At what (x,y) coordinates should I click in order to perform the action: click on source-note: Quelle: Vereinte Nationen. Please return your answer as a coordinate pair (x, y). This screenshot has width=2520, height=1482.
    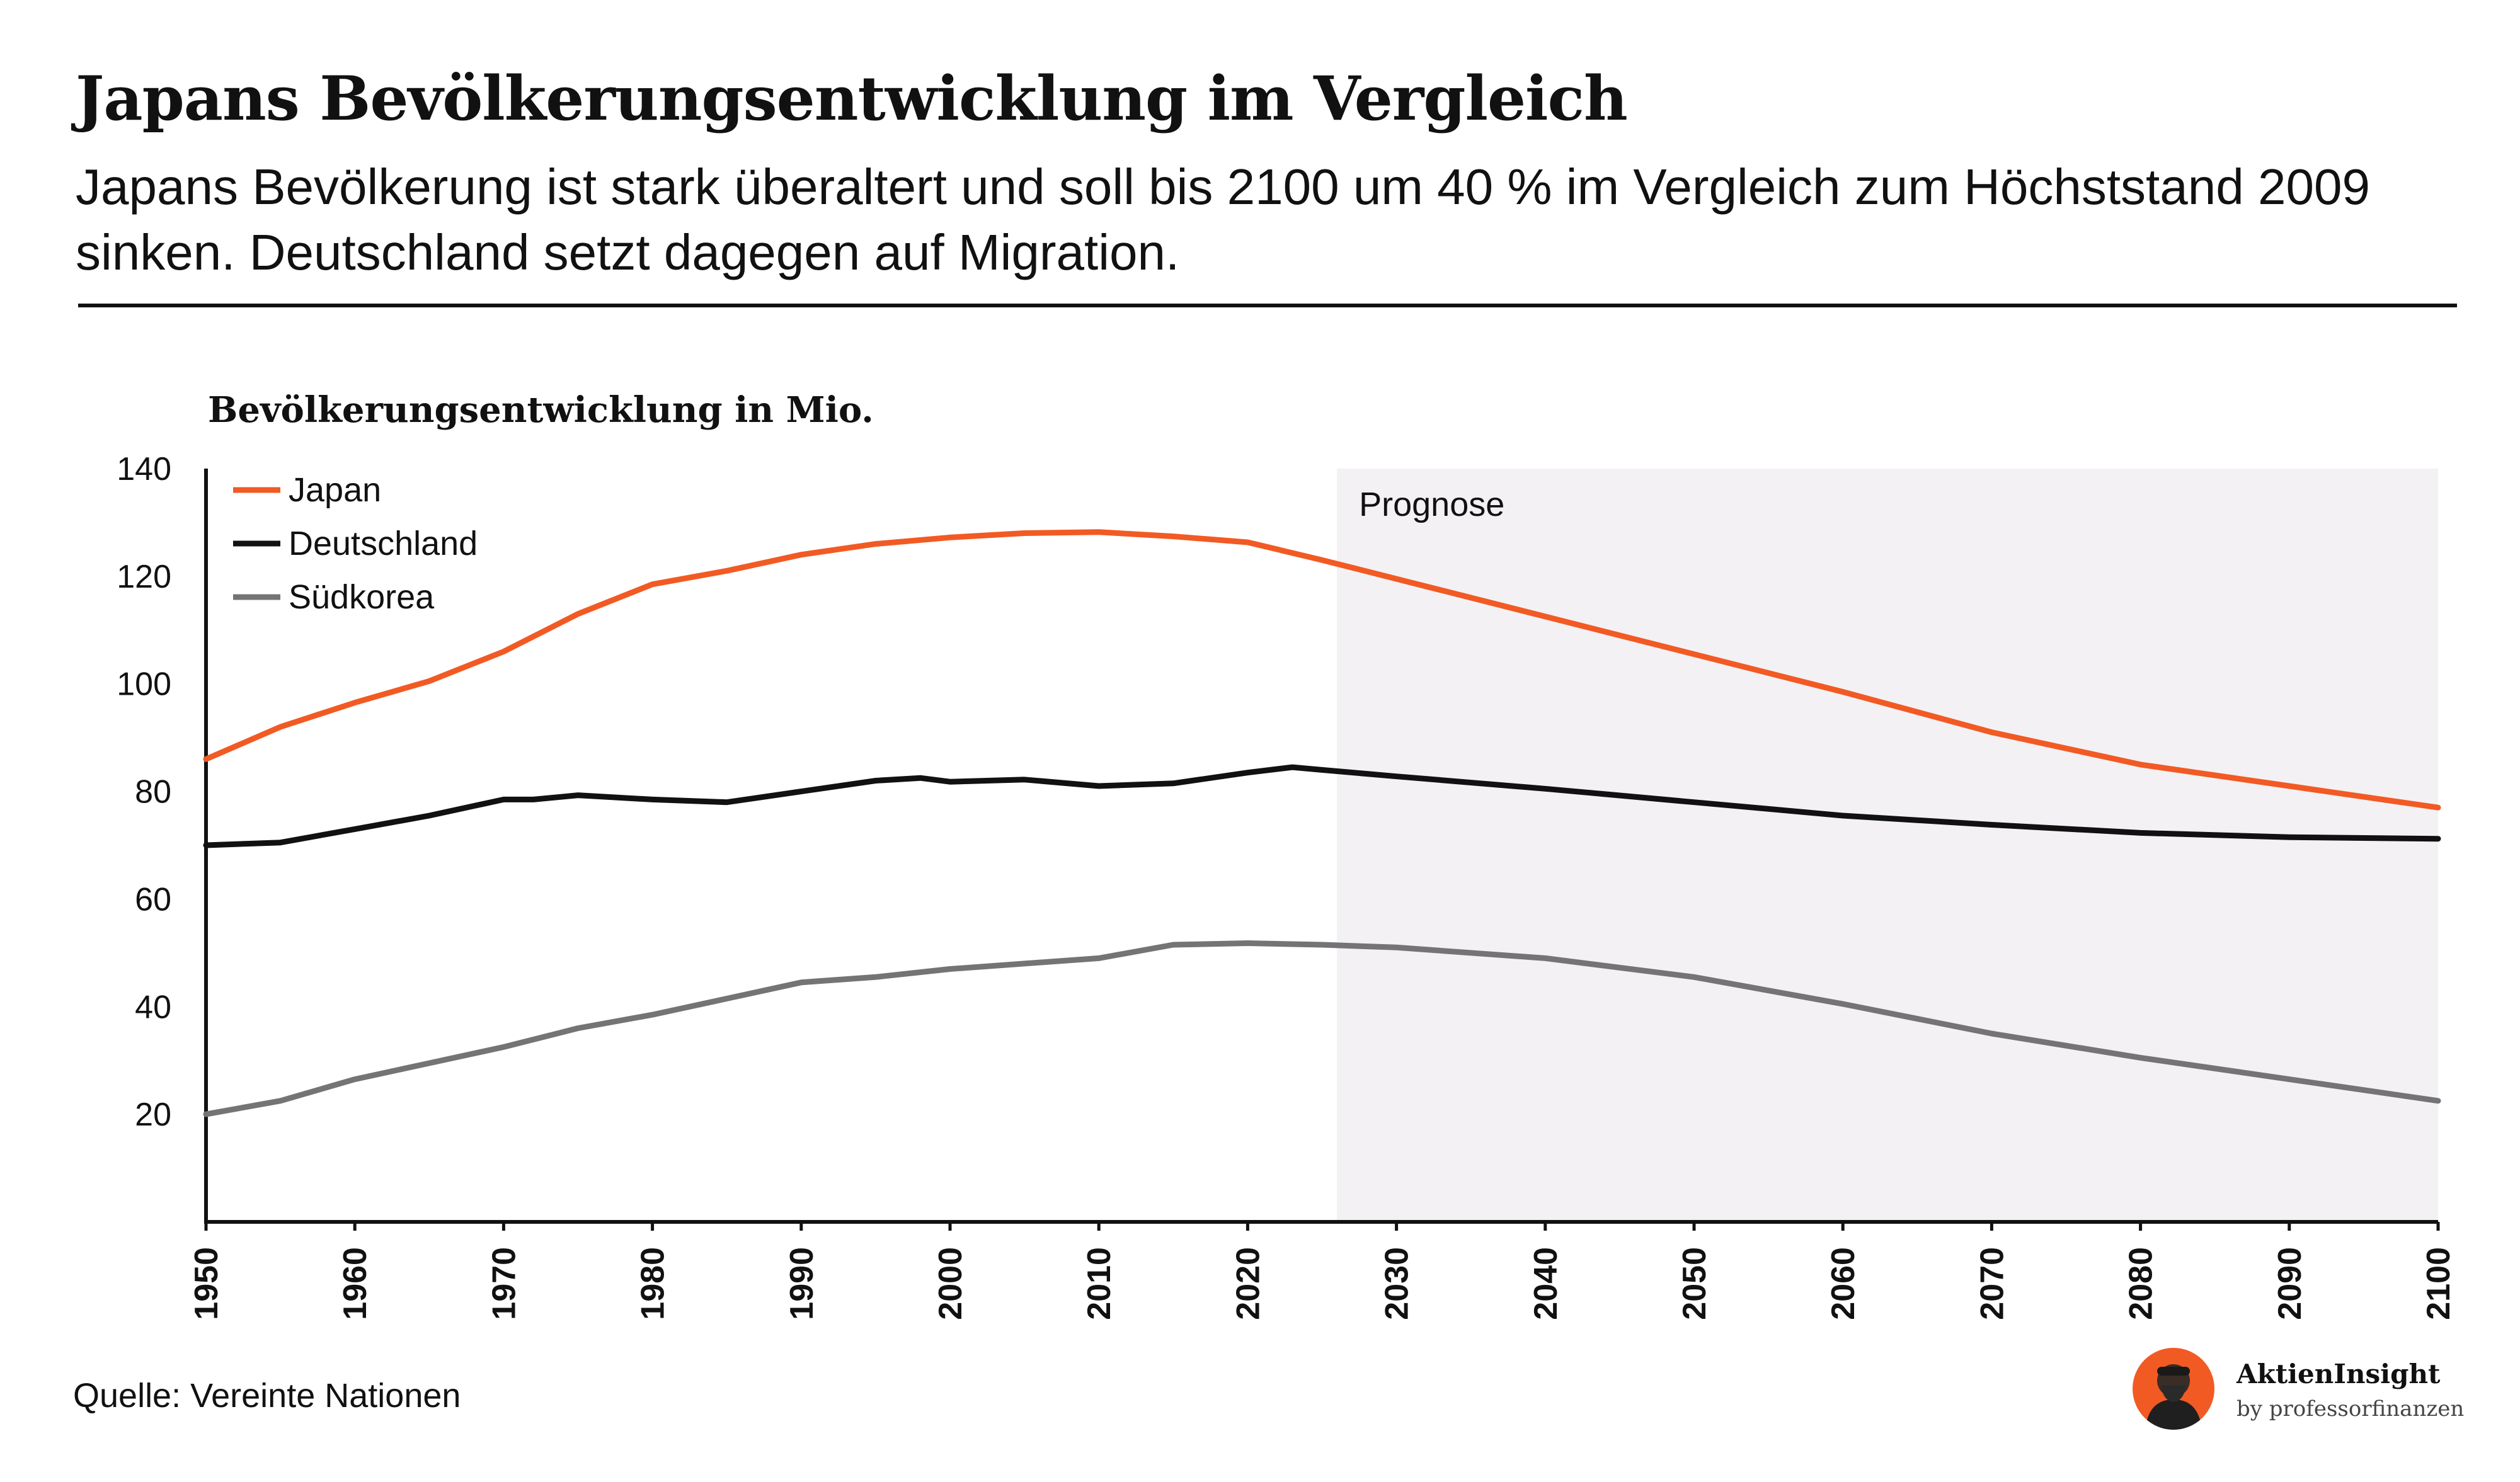
    Looking at the image, I should click on (267, 1396).